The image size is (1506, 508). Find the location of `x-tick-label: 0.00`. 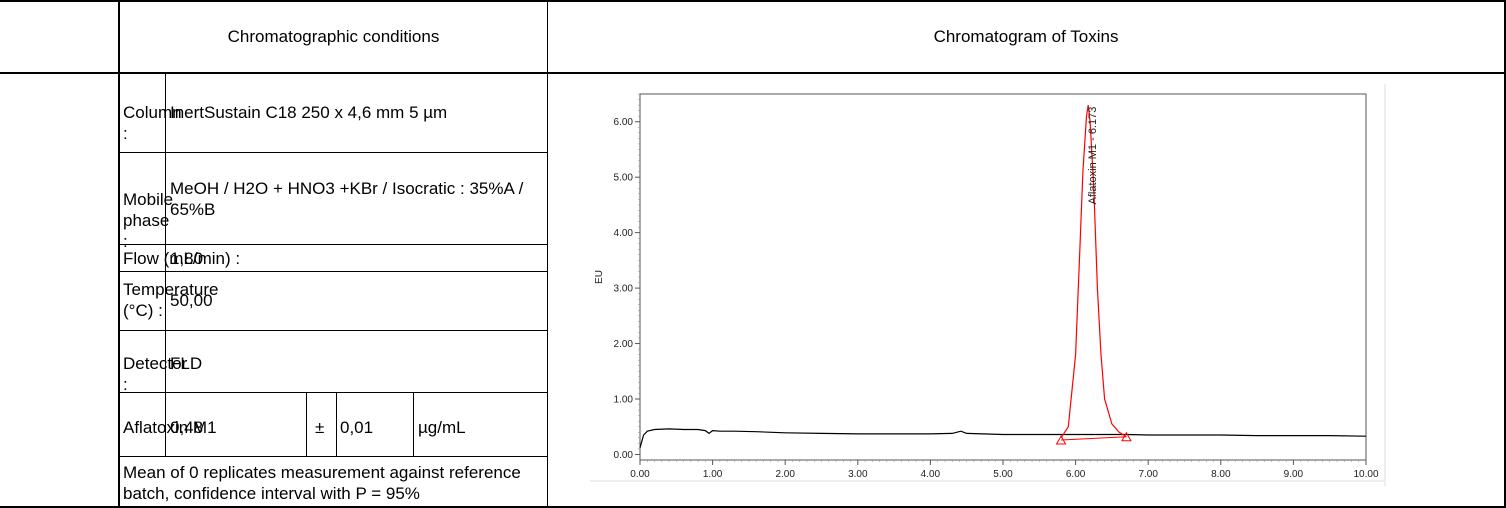

x-tick-label: 0.00 is located at coordinates (640, 474).